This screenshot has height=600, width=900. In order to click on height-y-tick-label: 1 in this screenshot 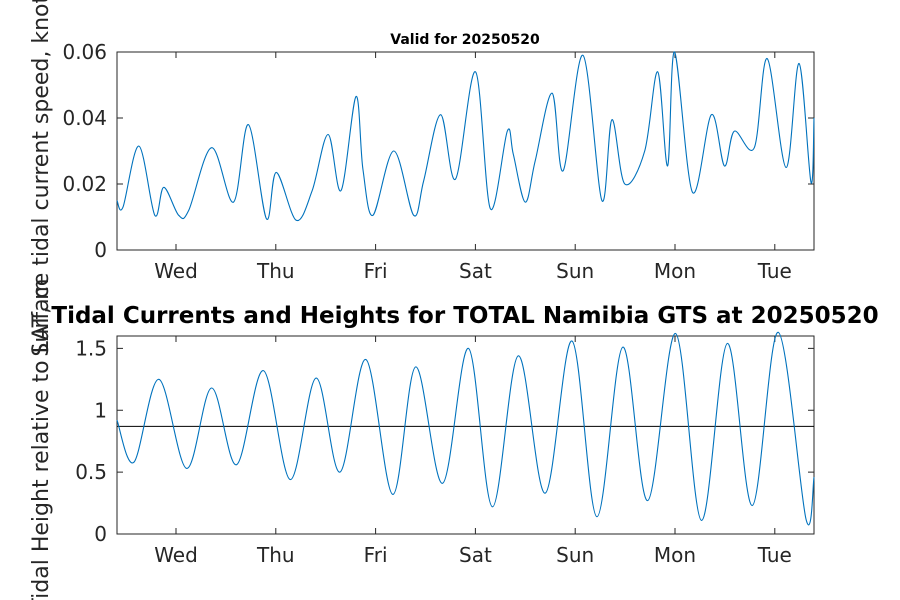, I will do `click(100, 410)`.